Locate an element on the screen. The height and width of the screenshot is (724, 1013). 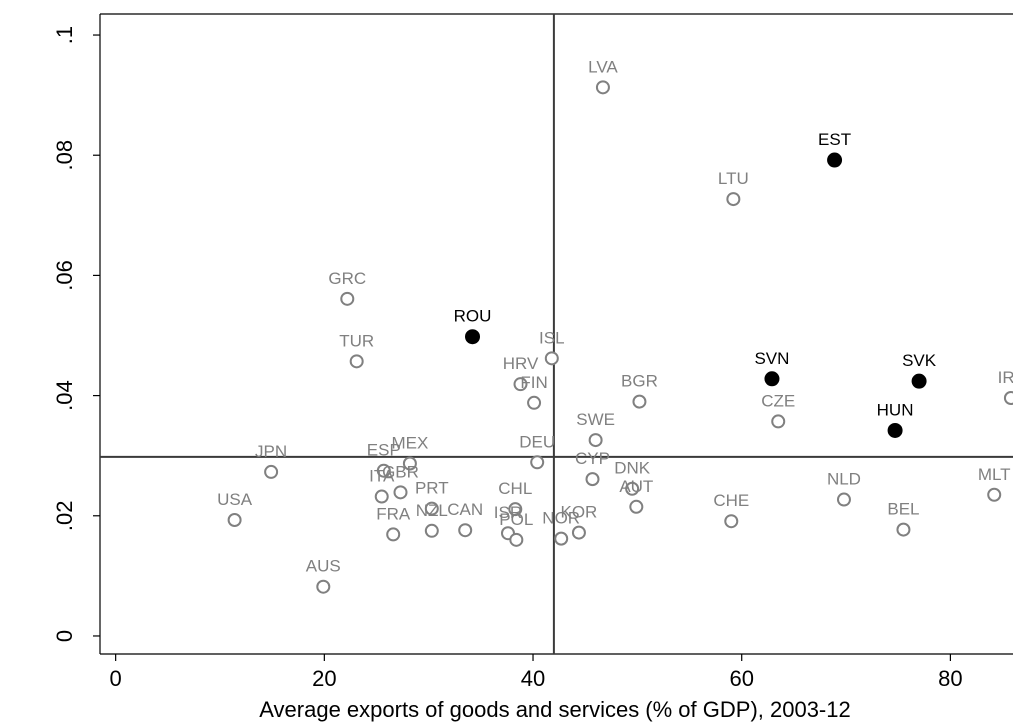
x-tick-label: 60 is located at coordinates (741, 678).